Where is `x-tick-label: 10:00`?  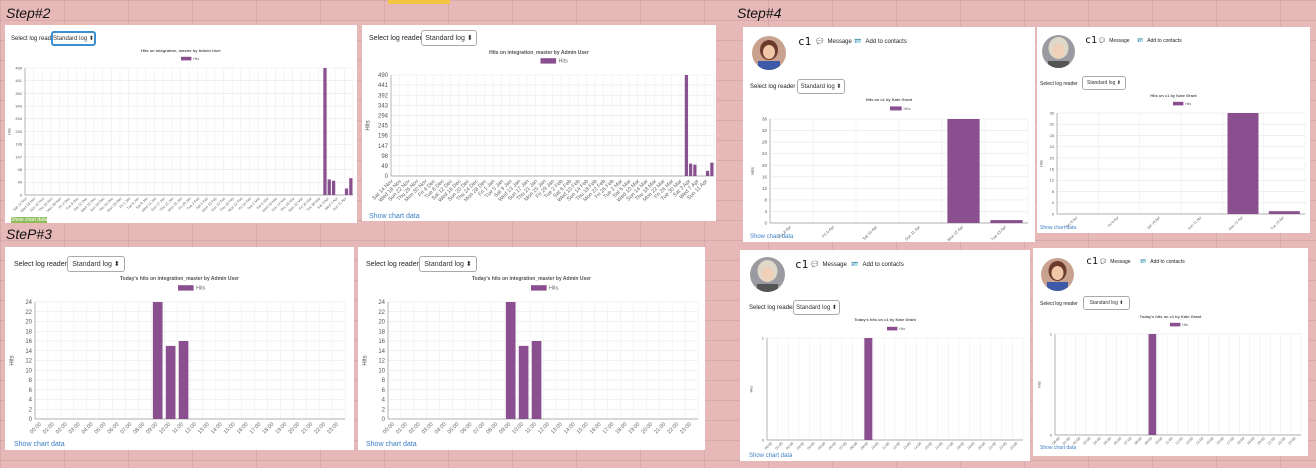 x-tick-label: 10:00 is located at coordinates (875, 445).